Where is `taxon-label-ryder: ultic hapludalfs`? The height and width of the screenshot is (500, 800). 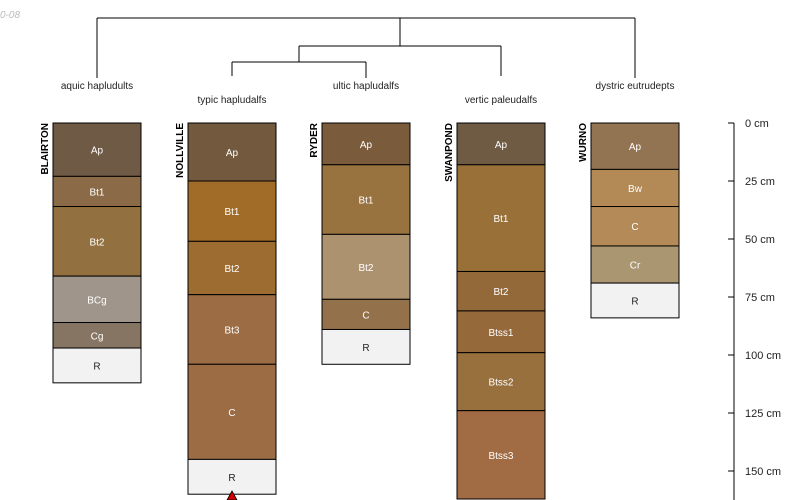
taxon-label-ryder: ultic hapludalfs is located at coordinates (366, 86).